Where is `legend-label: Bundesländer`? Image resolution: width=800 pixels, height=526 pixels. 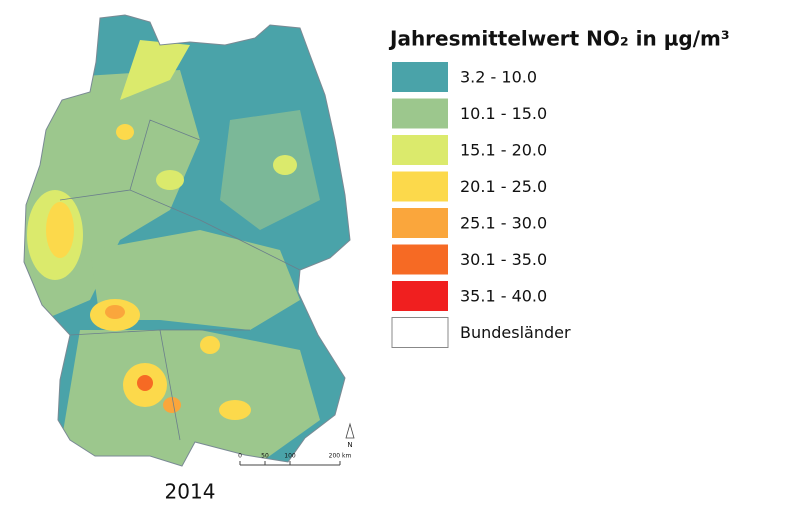
legend-label: Bundesländer is located at coordinates (515, 332).